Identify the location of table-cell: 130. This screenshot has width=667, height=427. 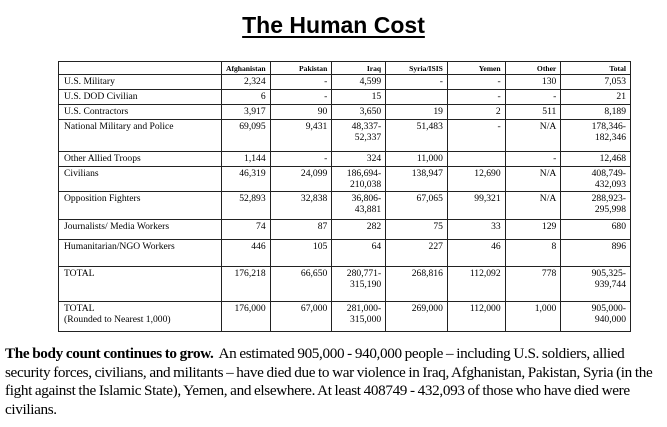
(533, 82).